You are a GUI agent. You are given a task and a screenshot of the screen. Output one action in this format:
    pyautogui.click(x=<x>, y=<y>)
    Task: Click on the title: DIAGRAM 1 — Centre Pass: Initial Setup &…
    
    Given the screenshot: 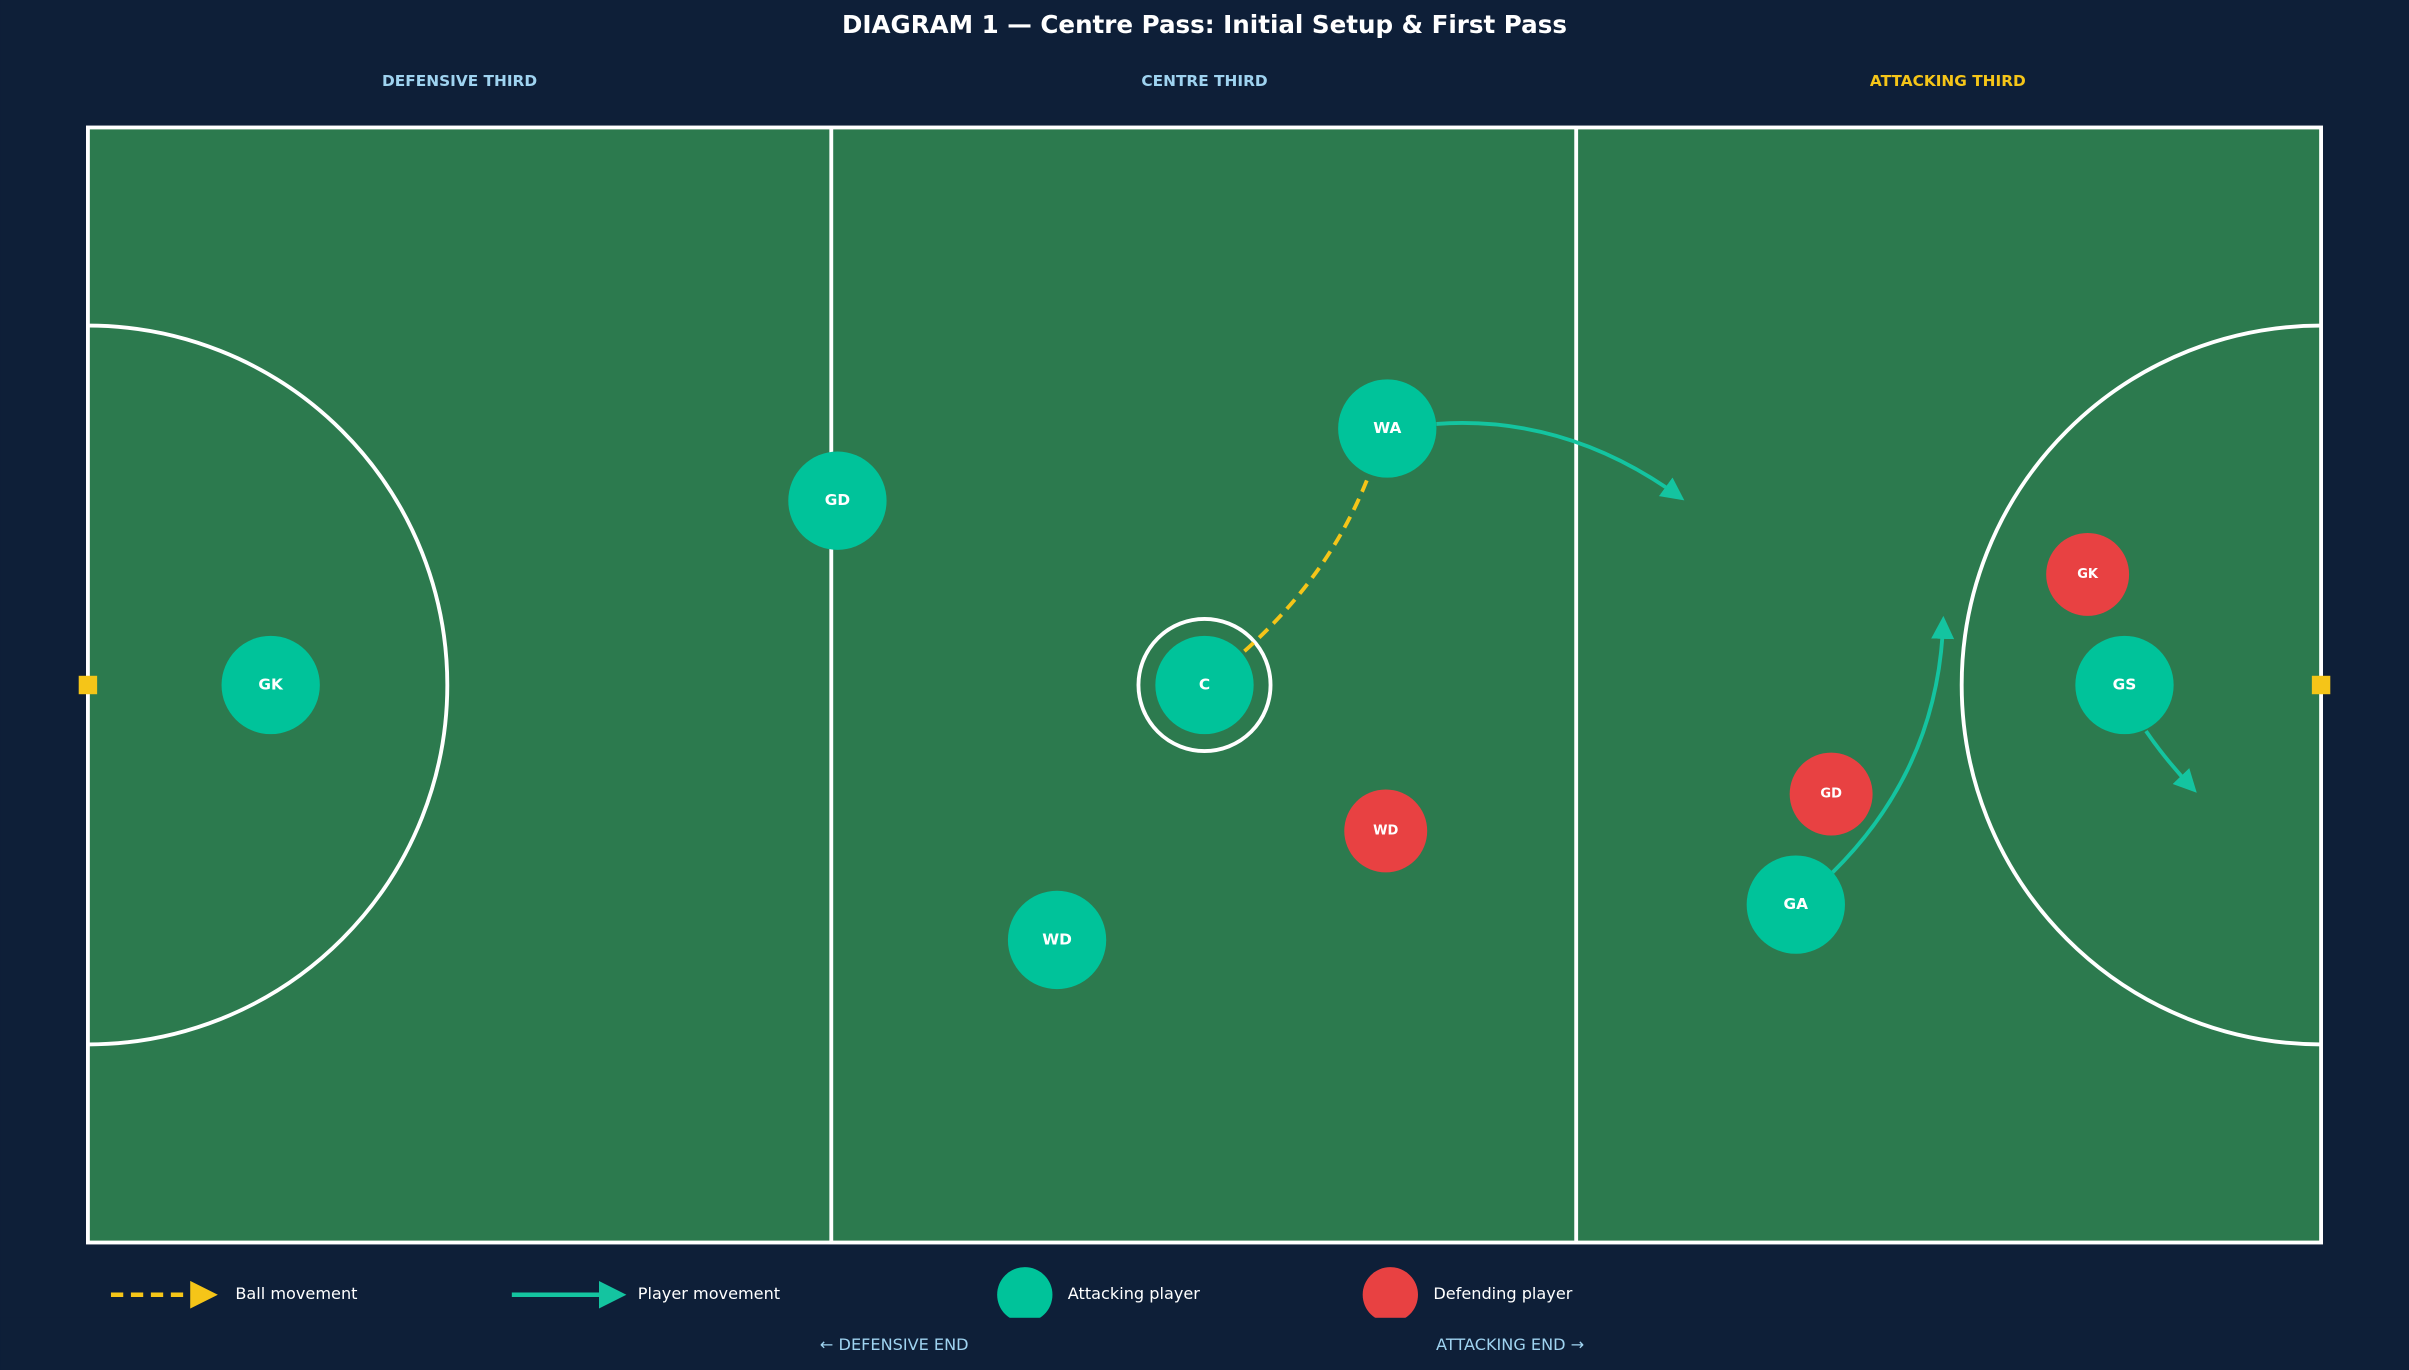 What is the action you would take?
    pyautogui.click(x=1204, y=24)
    